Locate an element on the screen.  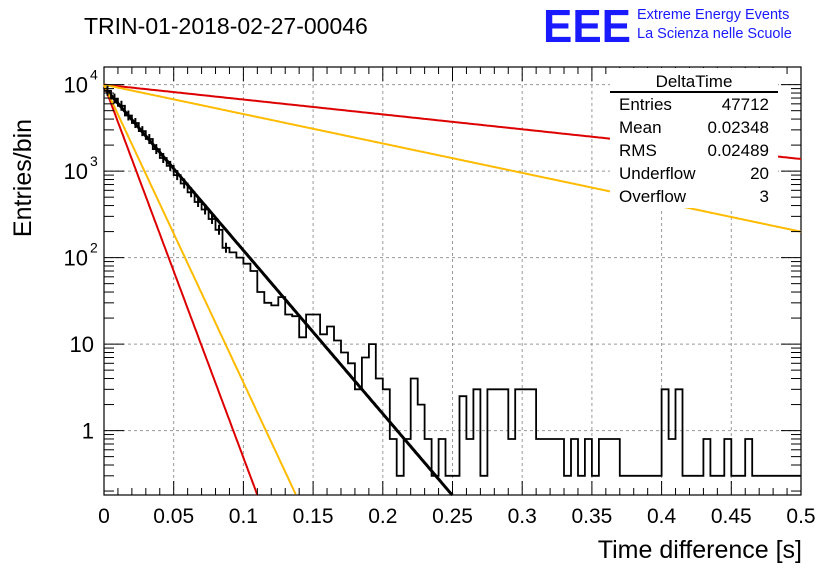
x-tick-label: 0.2 is located at coordinates (382, 516).